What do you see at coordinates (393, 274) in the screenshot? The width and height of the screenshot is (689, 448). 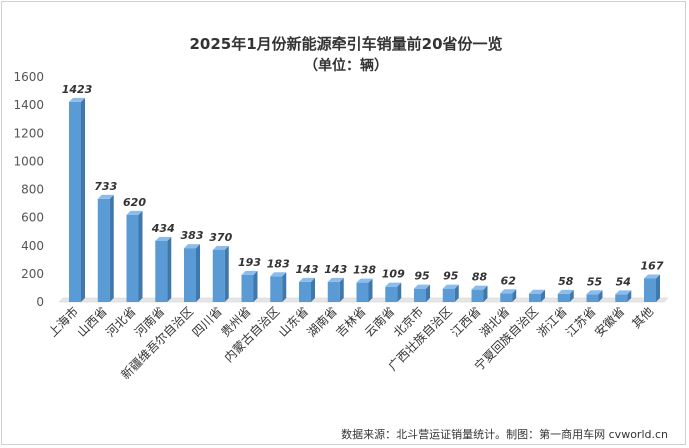 I see `data-label: 109` at bounding box center [393, 274].